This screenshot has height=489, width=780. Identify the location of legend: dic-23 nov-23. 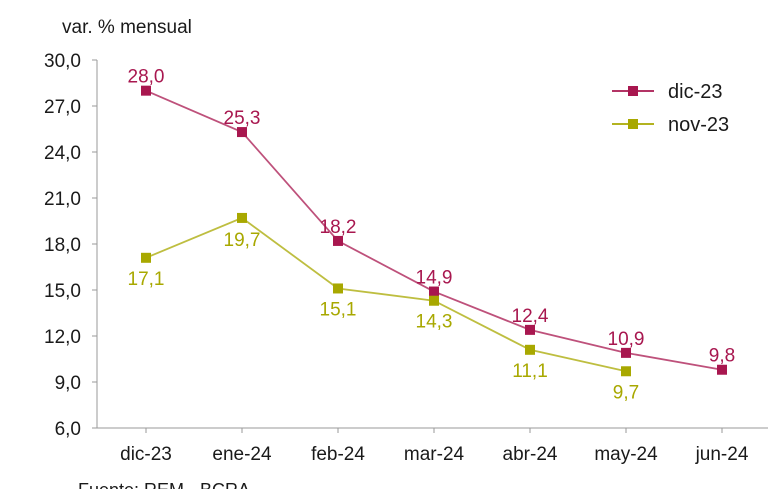
(670, 108).